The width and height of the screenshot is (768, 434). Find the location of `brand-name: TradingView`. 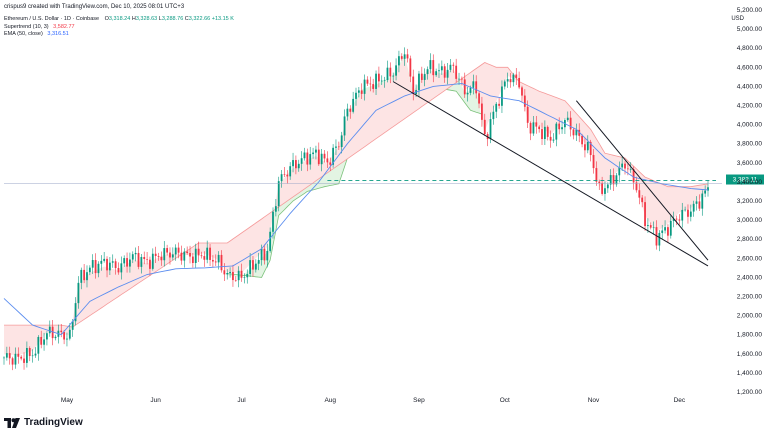

brand-name: TradingView is located at coordinates (53, 422).